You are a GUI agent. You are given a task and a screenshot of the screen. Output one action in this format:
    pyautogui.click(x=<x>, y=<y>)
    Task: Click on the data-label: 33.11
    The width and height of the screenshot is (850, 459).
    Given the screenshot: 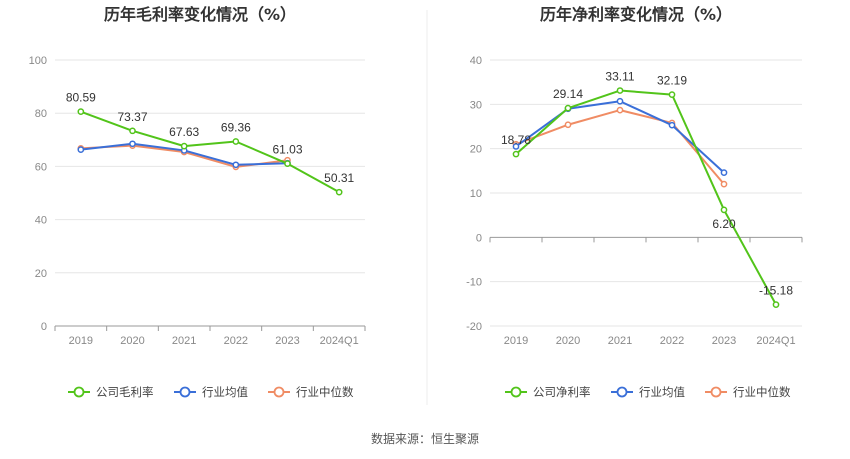 What is the action you would take?
    pyautogui.click(x=619, y=77)
    